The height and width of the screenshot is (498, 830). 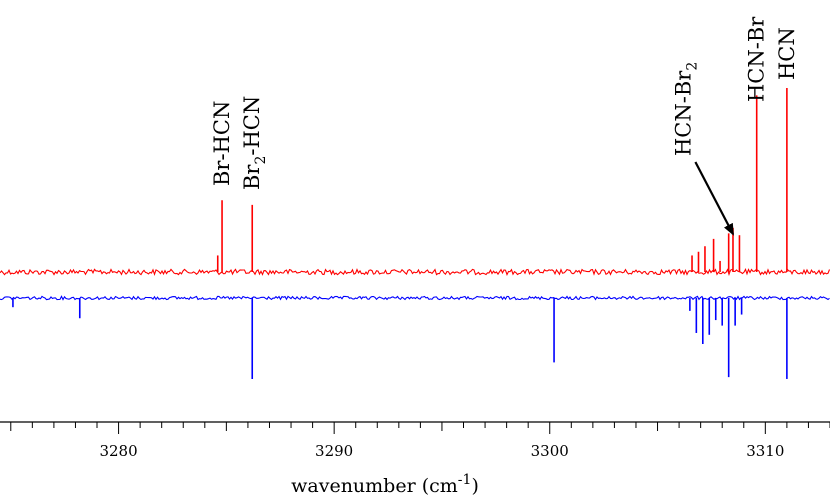 I want to click on peak-label-2: HCN-Br2, so click(x=685, y=109).